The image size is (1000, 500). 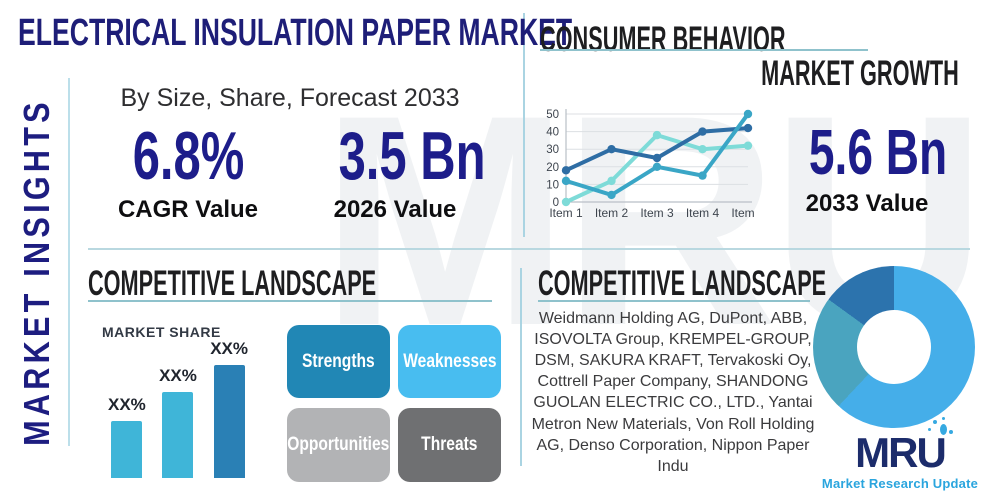 What do you see at coordinates (663, 39) in the screenshot?
I see `consumer-behavior-heading: CONSUMER BEHAVIOR` at bounding box center [663, 39].